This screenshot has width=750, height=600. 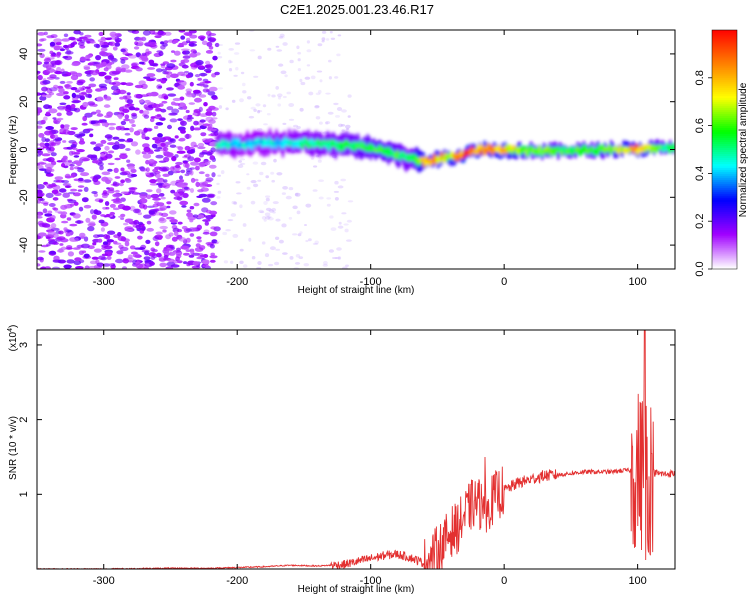 What do you see at coordinates (396, 156) in the screenshot?
I see `track-core` at bounding box center [396, 156].